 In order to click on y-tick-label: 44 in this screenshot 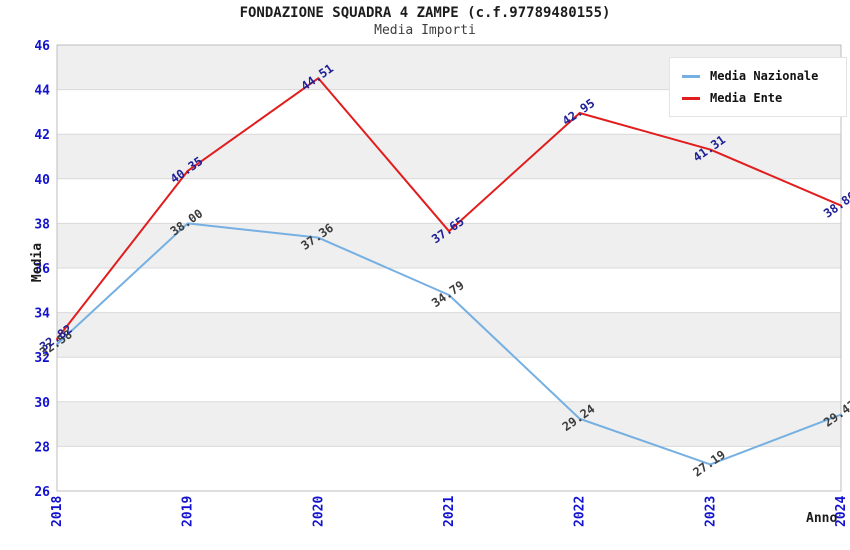, I will do `click(42, 91)`.